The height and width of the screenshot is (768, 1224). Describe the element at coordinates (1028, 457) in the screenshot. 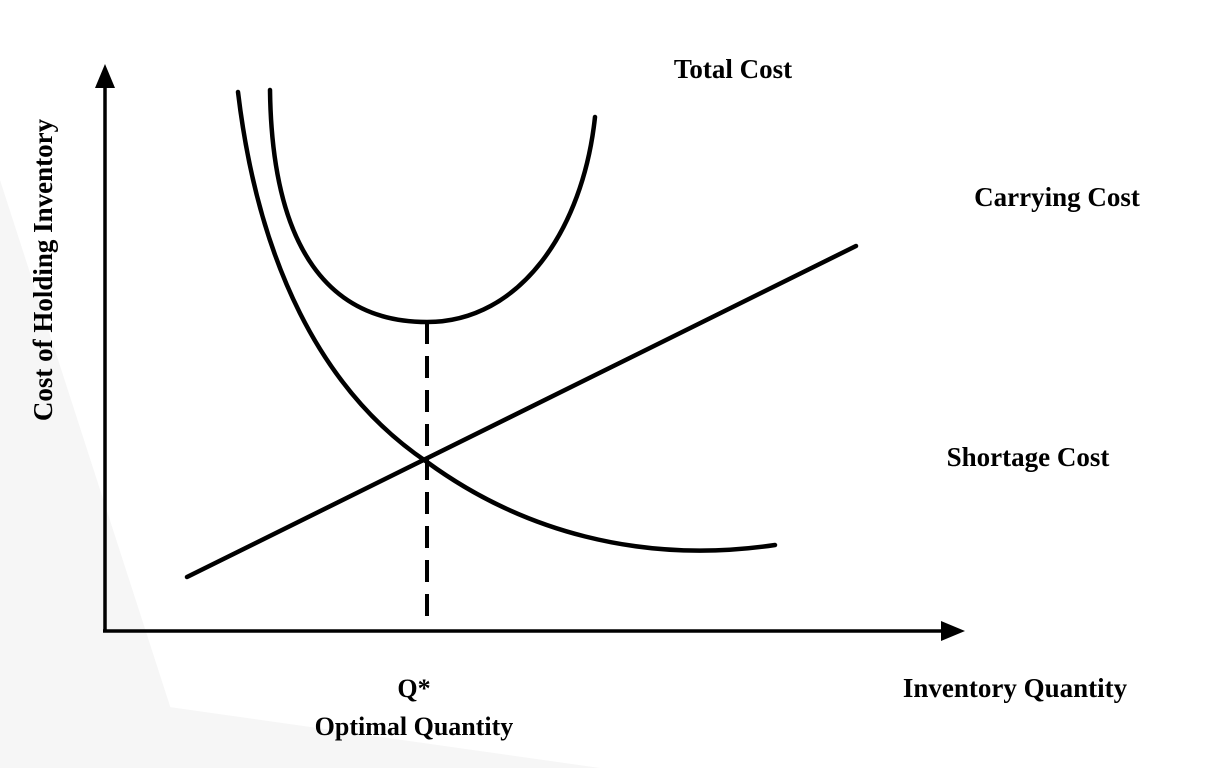

I see `shortage-cost-label: Shortage Cost` at that location.